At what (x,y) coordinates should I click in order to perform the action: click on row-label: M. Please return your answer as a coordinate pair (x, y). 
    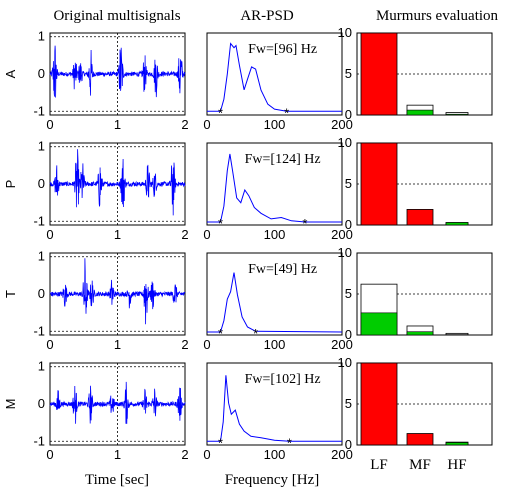
    Looking at the image, I should click on (10, 404).